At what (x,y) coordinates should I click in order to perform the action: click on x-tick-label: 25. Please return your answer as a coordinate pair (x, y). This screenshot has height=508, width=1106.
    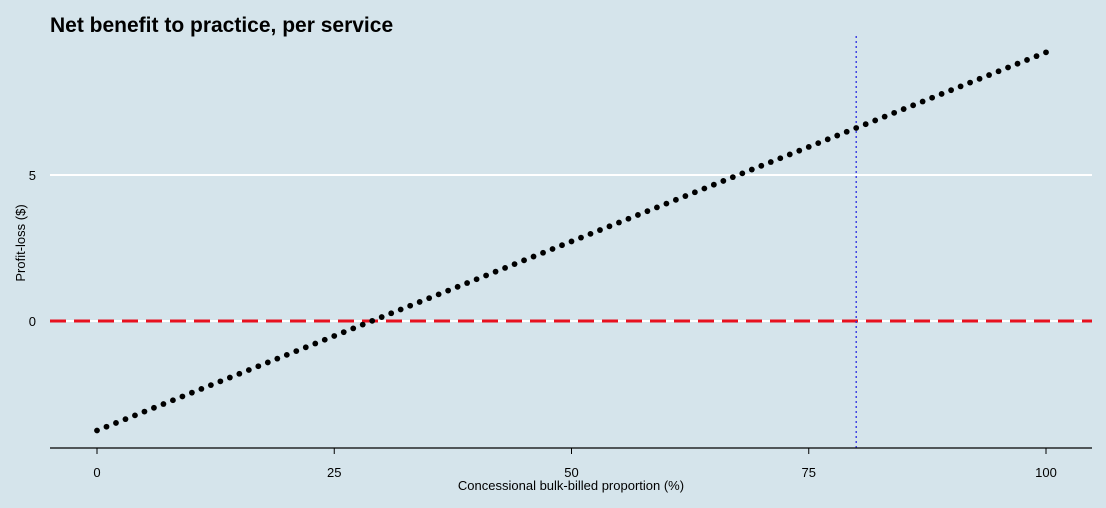
    Looking at the image, I should click on (334, 472).